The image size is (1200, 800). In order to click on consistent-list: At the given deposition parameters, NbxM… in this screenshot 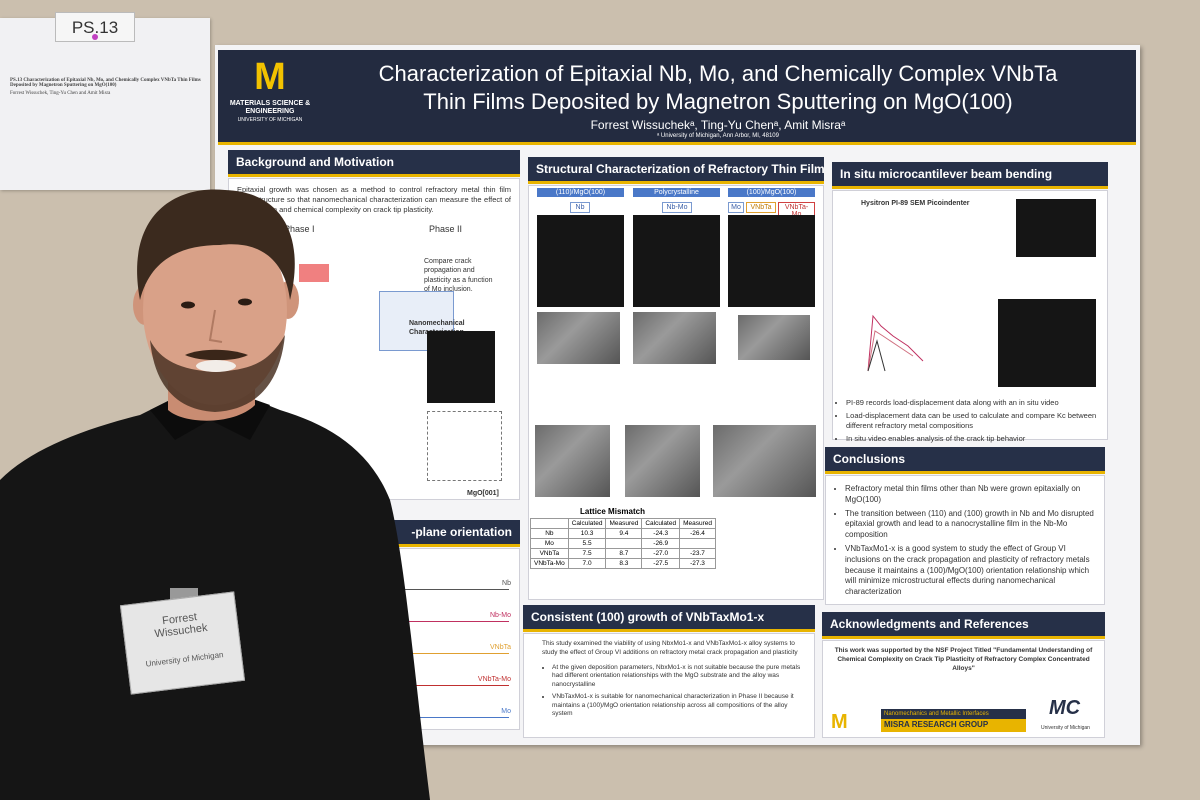, I will do `click(669, 692)`.